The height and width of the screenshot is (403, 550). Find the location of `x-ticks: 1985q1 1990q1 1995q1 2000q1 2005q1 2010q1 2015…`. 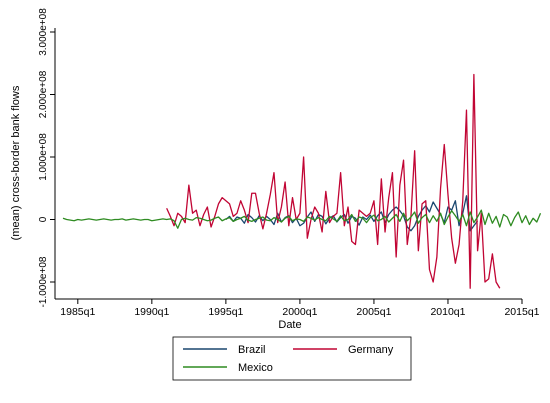

x-ticks: 1985q1 1990q1 1995q1 2000q1 2005q1 2010q1 2015… is located at coordinates (300, 308).